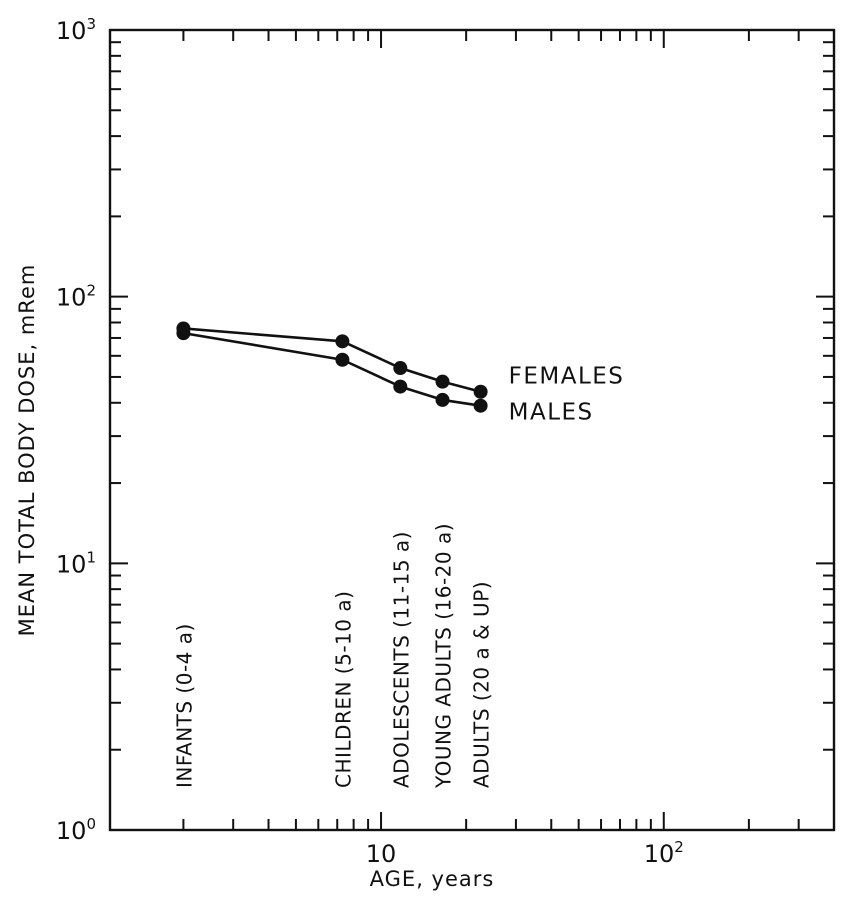  I want to click on y-axis-label: MEAN TOTAL BODY DOSE, mRem, so click(27, 450).